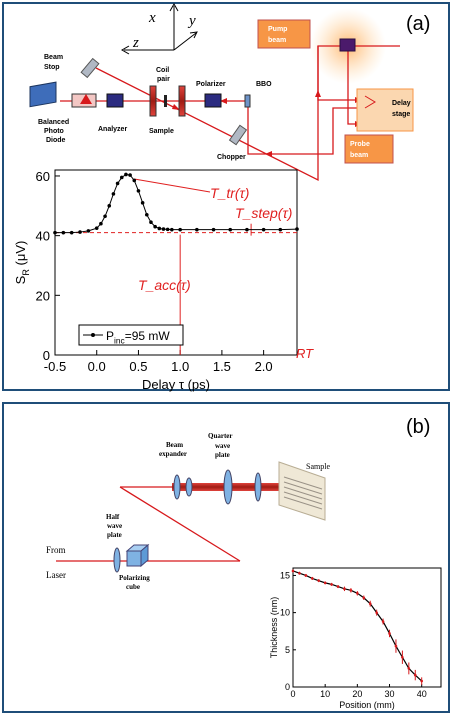 This screenshot has height=715, width=453. What do you see at coordinates (173, 454) in the screenshot?
I see `beam-expander-label-2: expander` at bounding box center [173, 454].